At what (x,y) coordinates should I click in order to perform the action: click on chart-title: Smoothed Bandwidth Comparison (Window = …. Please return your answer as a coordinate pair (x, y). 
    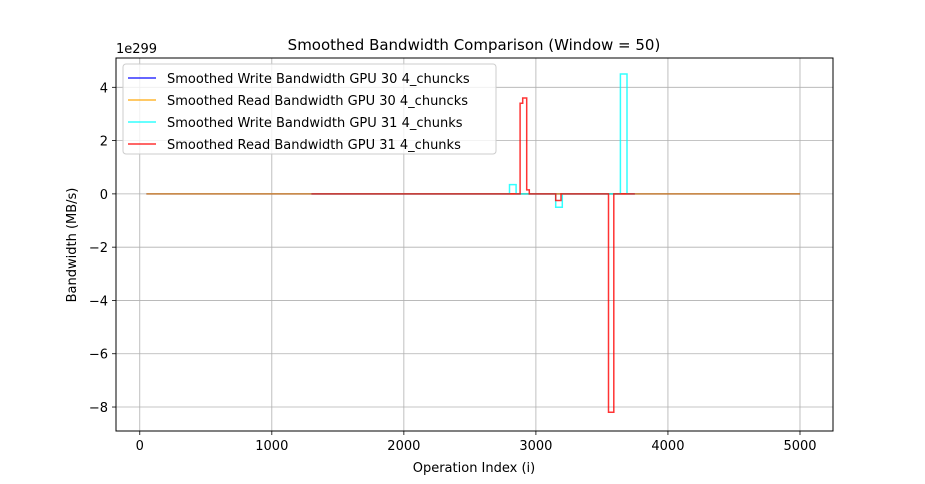
    Looking at the image, I should click on (474, 45).